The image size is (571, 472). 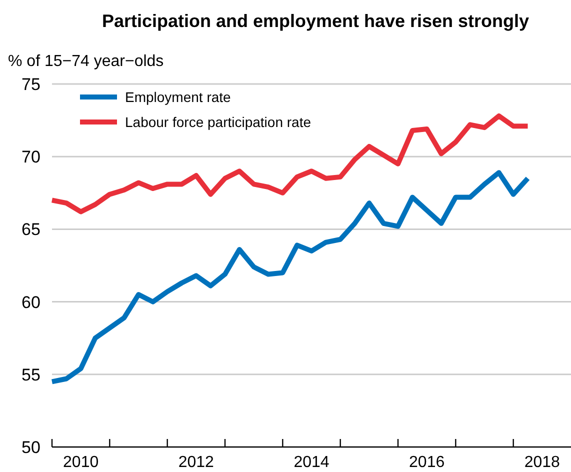 What do you see at coordinates (542, 462) in the screenshot?
I see `x-tick-label: 2018` at bounding box center [542, 462].